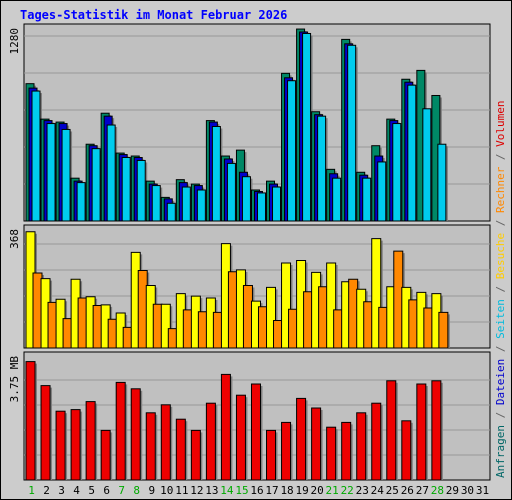 The height and width of the screenshot is (500, 512). Describe the element at coordinates (500, 382) in the screenshot. I see `legend-entry-2: Dateien` at that location.